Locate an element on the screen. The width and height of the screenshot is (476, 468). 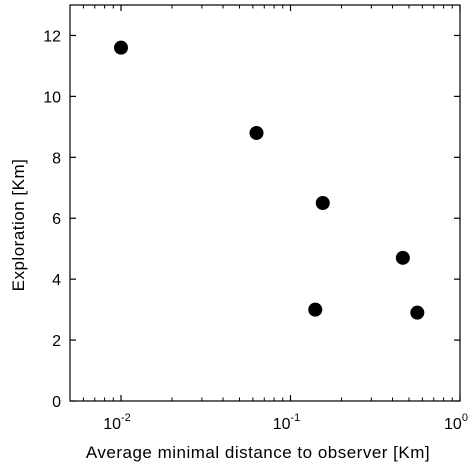
x-tick-exponent: -1 is located at coordinates (296, 418).